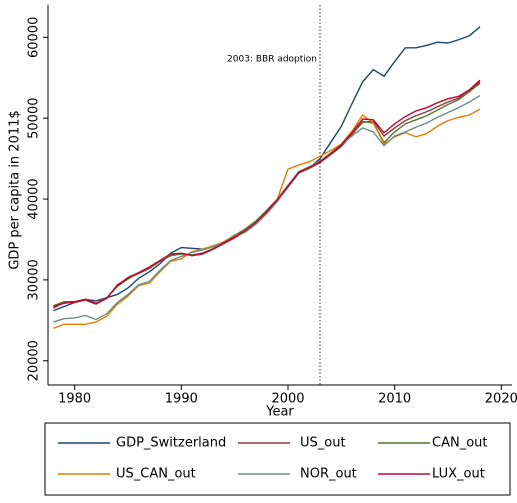 This screenshot has width=517, height=503. What do you see at coordinates (287, 399) in the screenshot?
I see `x-tick-label: 2000` at bounding box center [287, 399].